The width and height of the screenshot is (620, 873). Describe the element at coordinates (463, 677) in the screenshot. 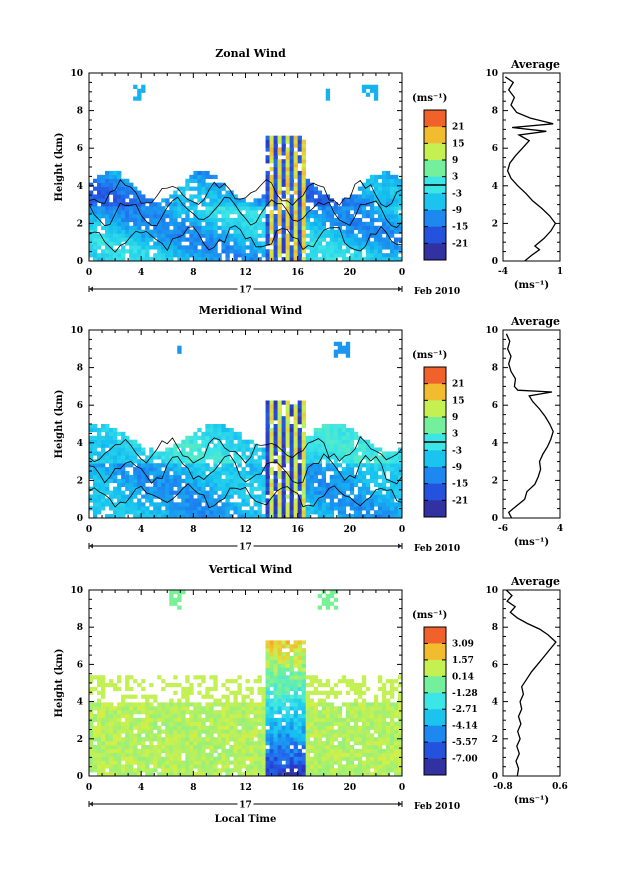

I see `colorbar-tick-label: 0.14` at that location.